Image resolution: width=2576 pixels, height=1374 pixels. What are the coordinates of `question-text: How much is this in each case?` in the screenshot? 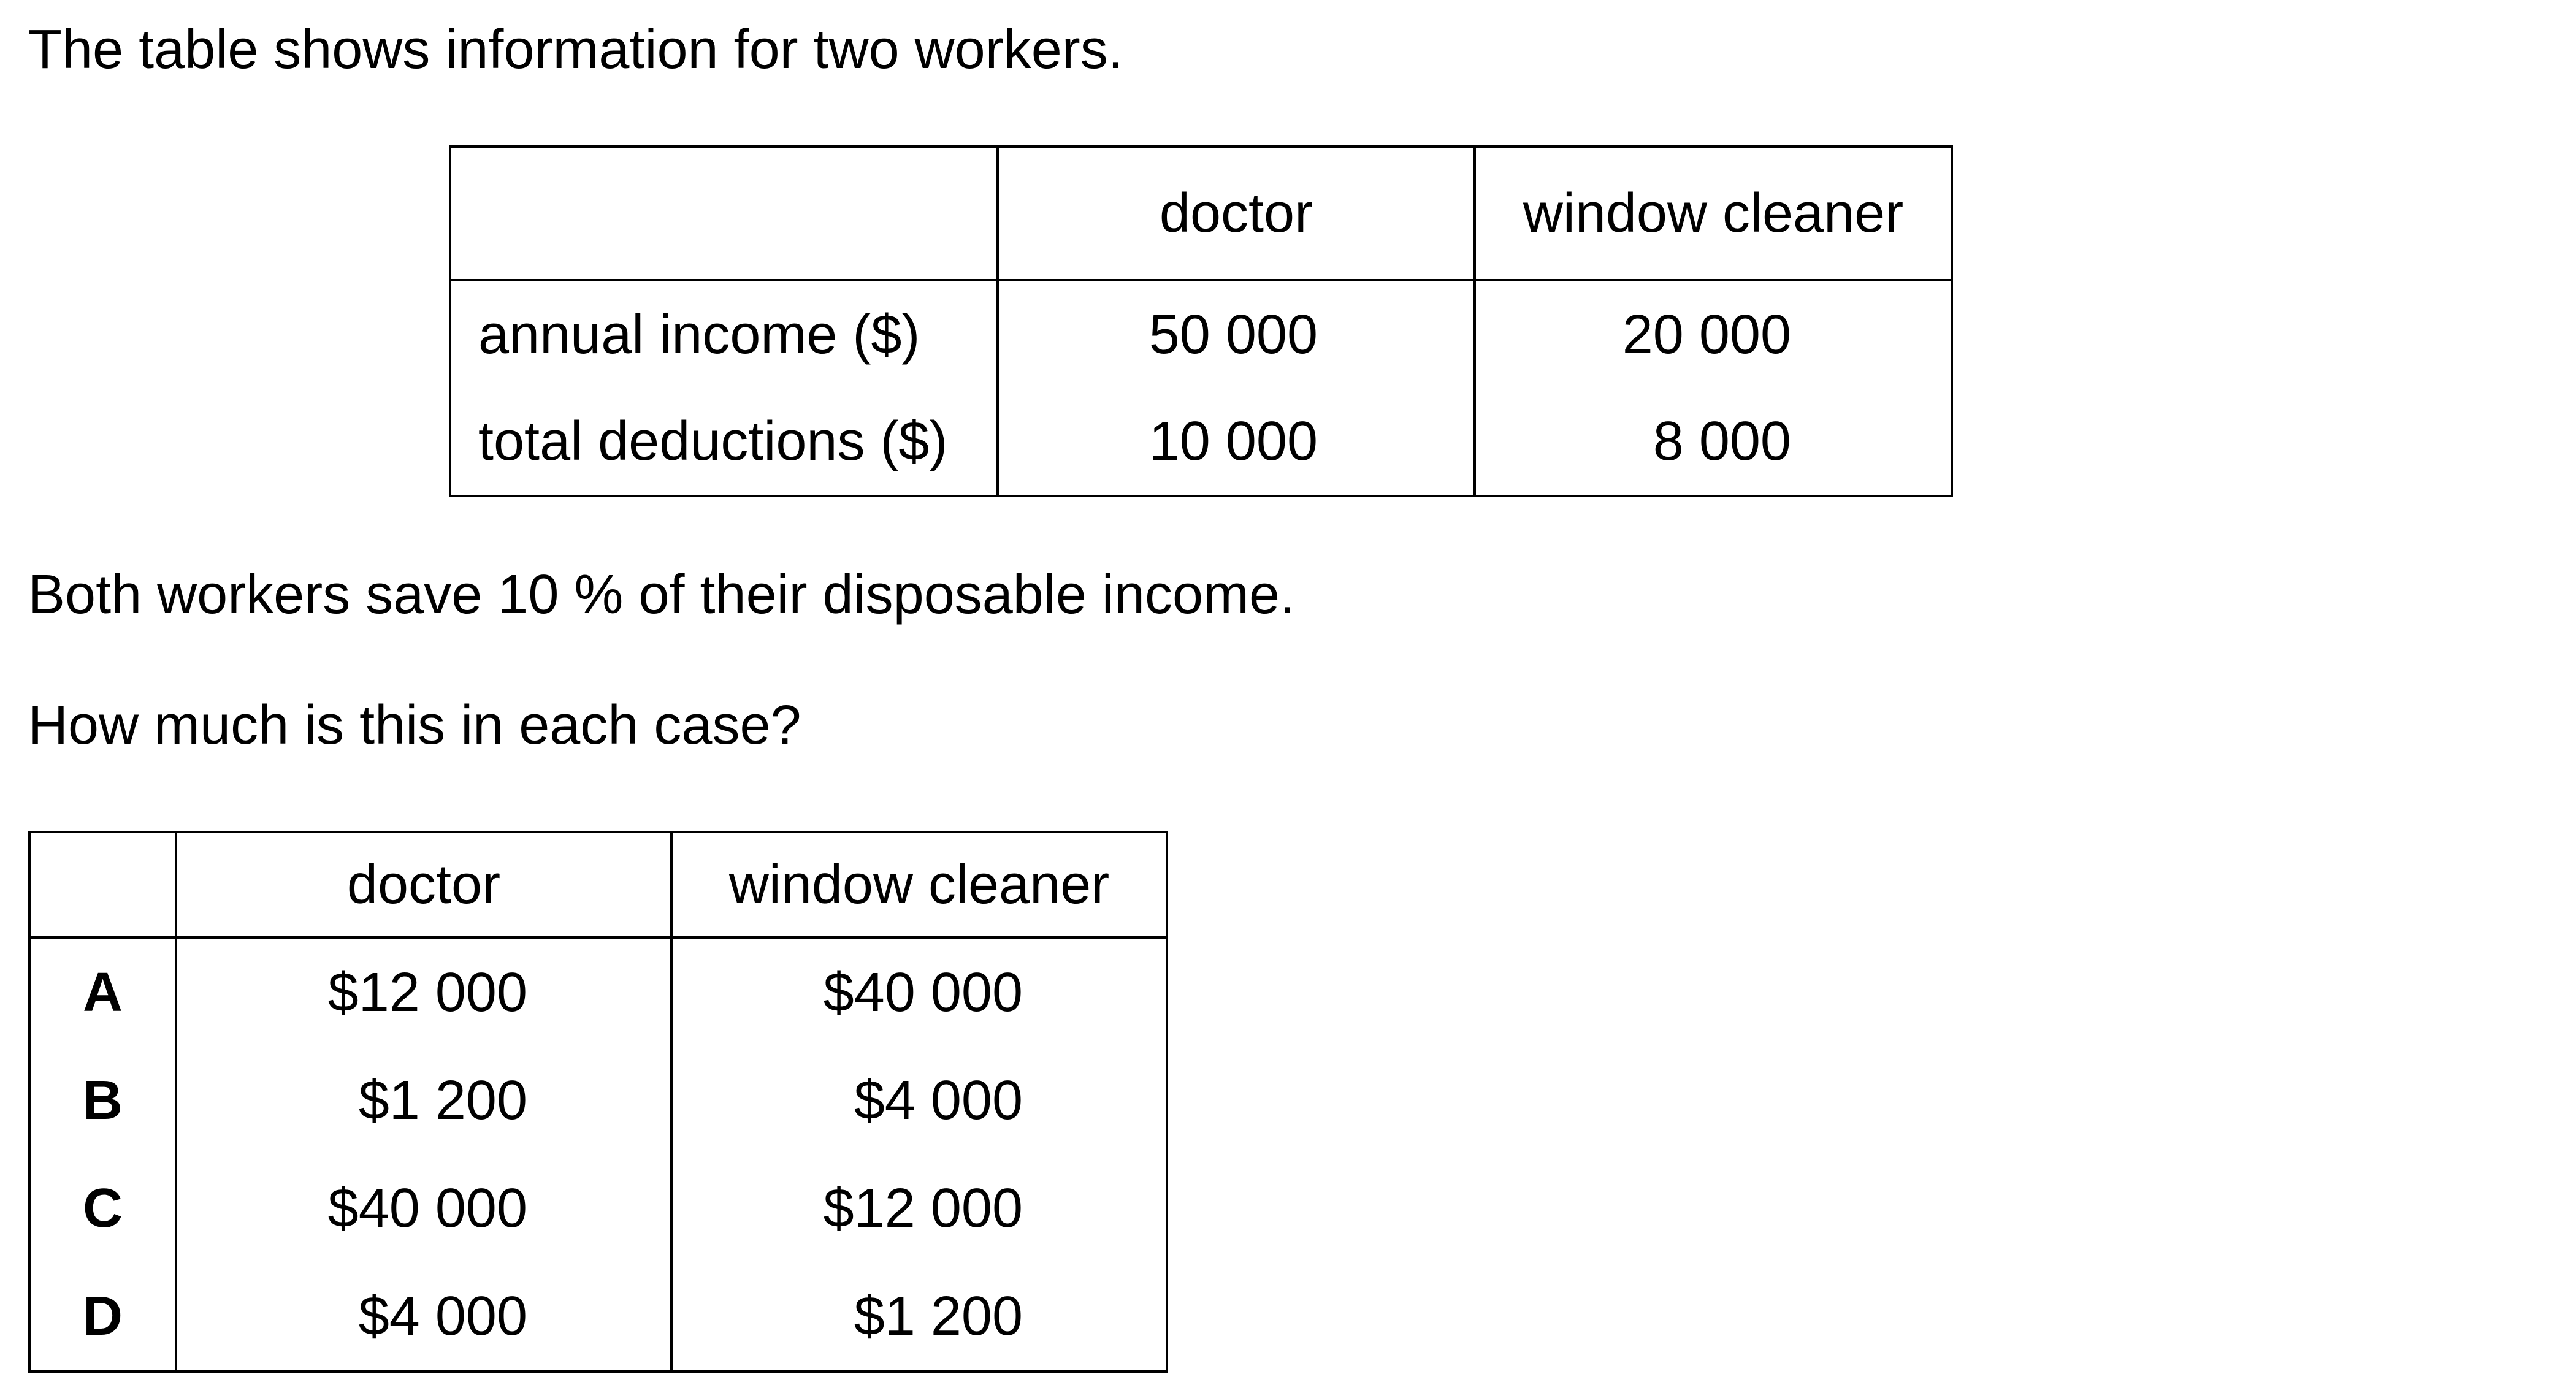 It's located at (414, 725).